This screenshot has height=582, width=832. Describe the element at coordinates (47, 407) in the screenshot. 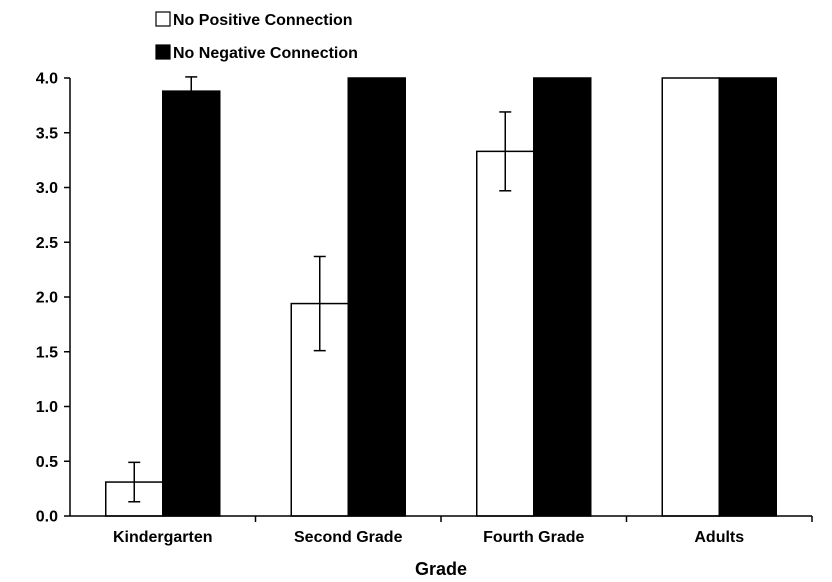

I see `y-tick-label: 1.0` at that location.